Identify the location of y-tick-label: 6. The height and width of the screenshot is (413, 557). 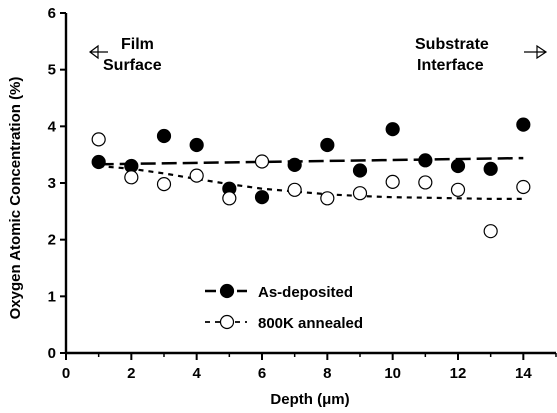
(52, 13).